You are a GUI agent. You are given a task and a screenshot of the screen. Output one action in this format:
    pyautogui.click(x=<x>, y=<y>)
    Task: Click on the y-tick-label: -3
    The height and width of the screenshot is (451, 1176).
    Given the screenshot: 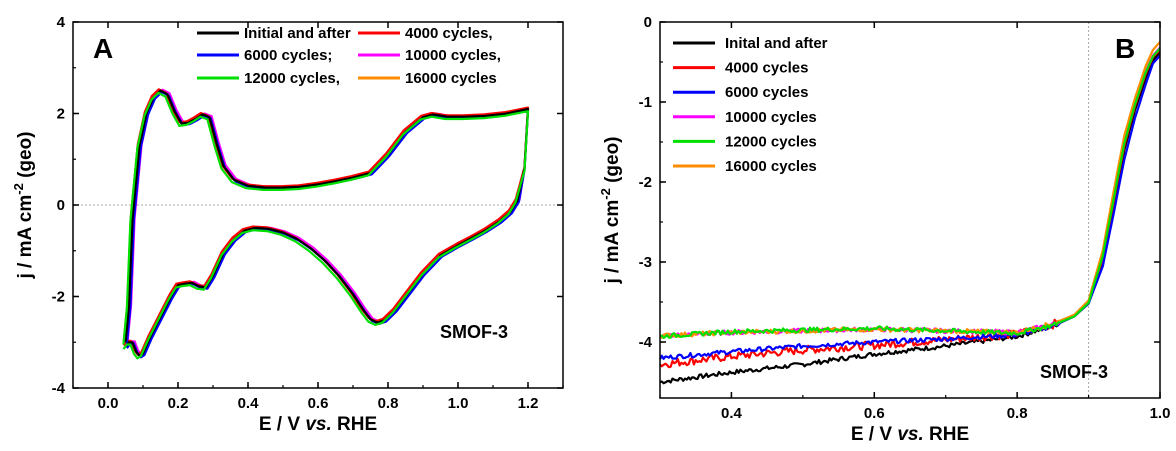 What is the action you would take?
    pyautogui.click(x=645, y=262)
    